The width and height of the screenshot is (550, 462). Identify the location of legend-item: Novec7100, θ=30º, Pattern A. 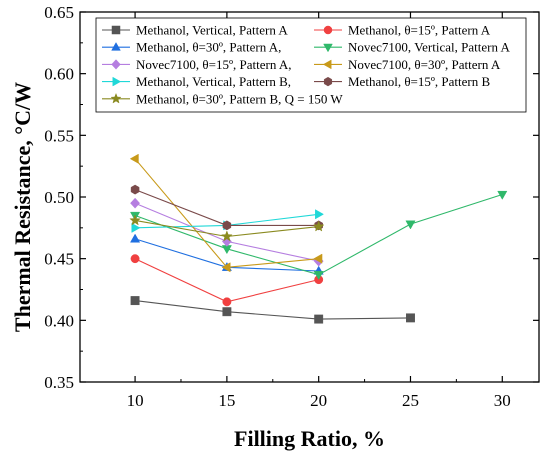
(407, 64).